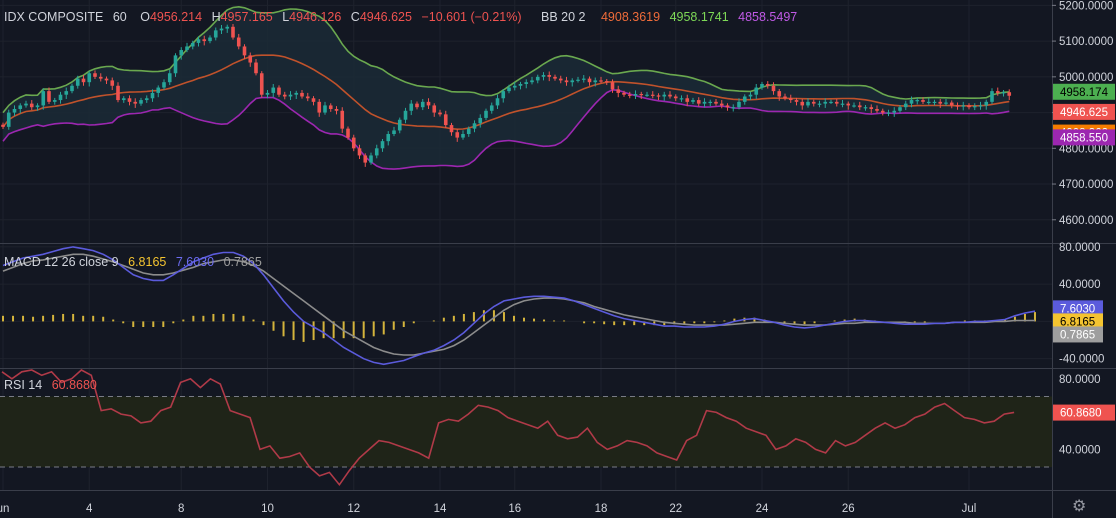 The image size is (1116, 518). Describe the element at coordinates (119, 17) in the screenshot. I see `interval-label: 60` at that location.